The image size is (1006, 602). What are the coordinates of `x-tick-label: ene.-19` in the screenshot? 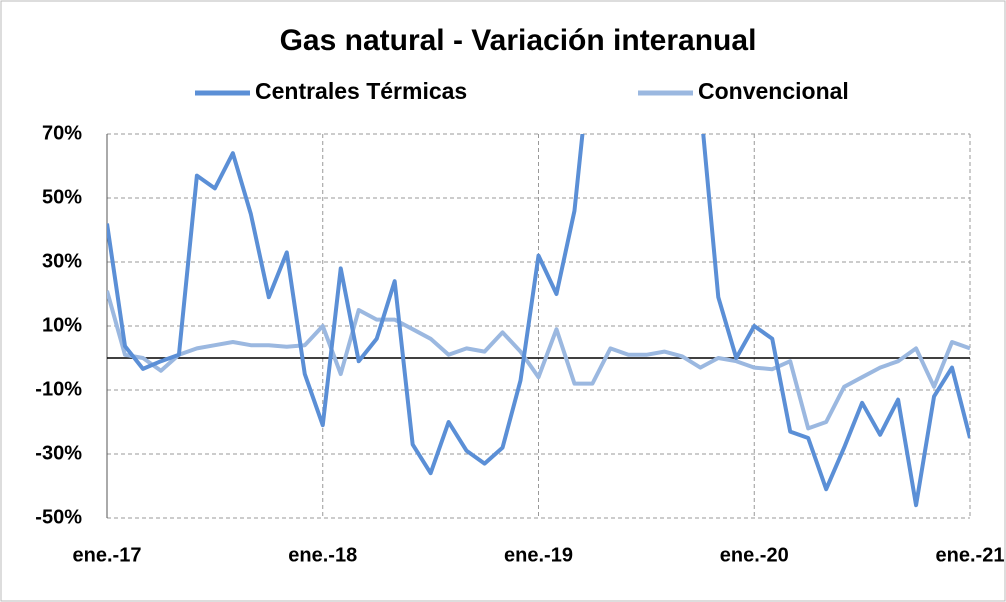 It's located at (538, 555).